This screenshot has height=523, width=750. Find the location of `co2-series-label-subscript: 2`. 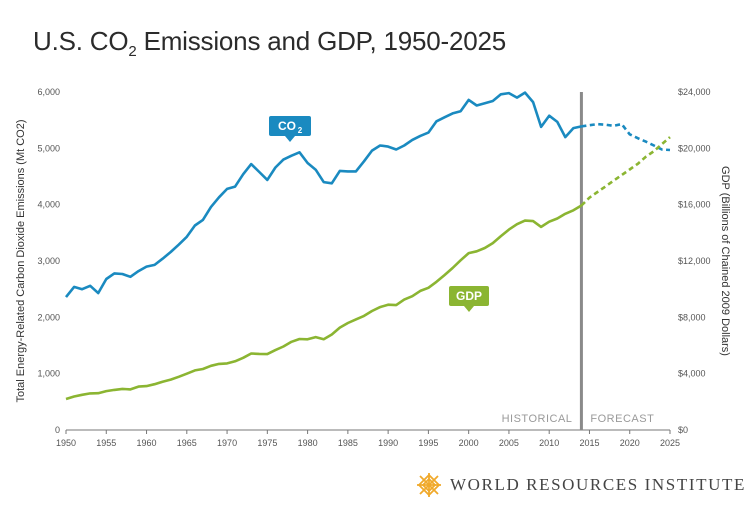

co2-series-label-subscript: 2 is located at coordinates (300, 130).